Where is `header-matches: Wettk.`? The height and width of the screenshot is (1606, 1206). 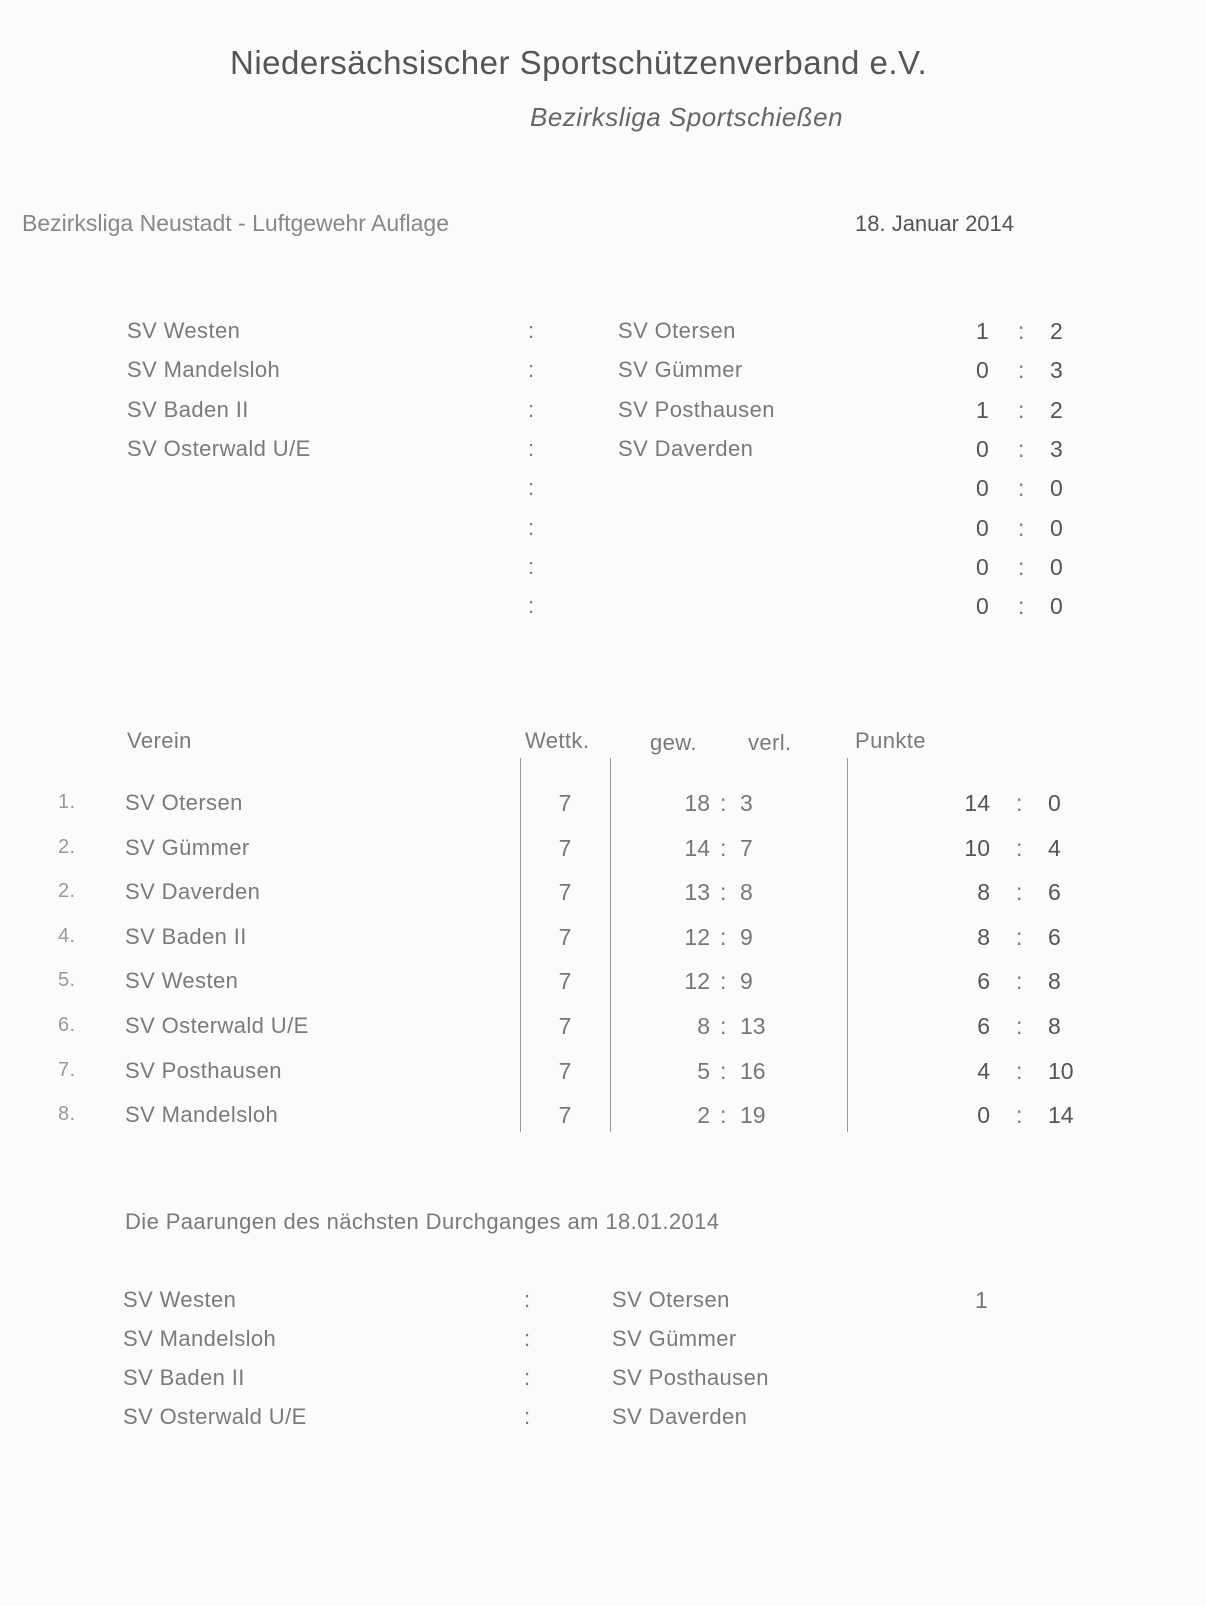 header-matches: Wettk. is located at coordinates (557, 740).